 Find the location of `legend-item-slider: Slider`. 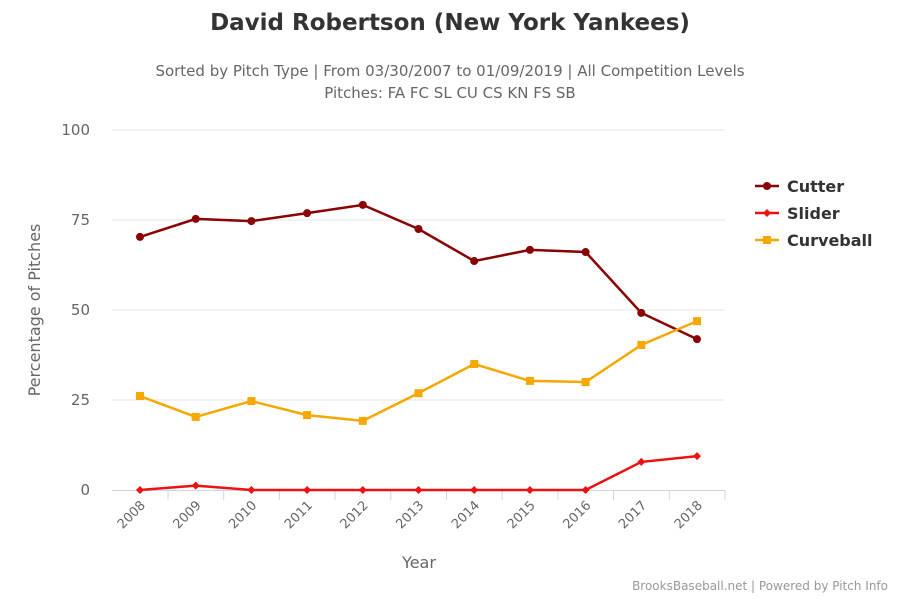

legend-item-slider: Slider is located at coordinates (813, 213).